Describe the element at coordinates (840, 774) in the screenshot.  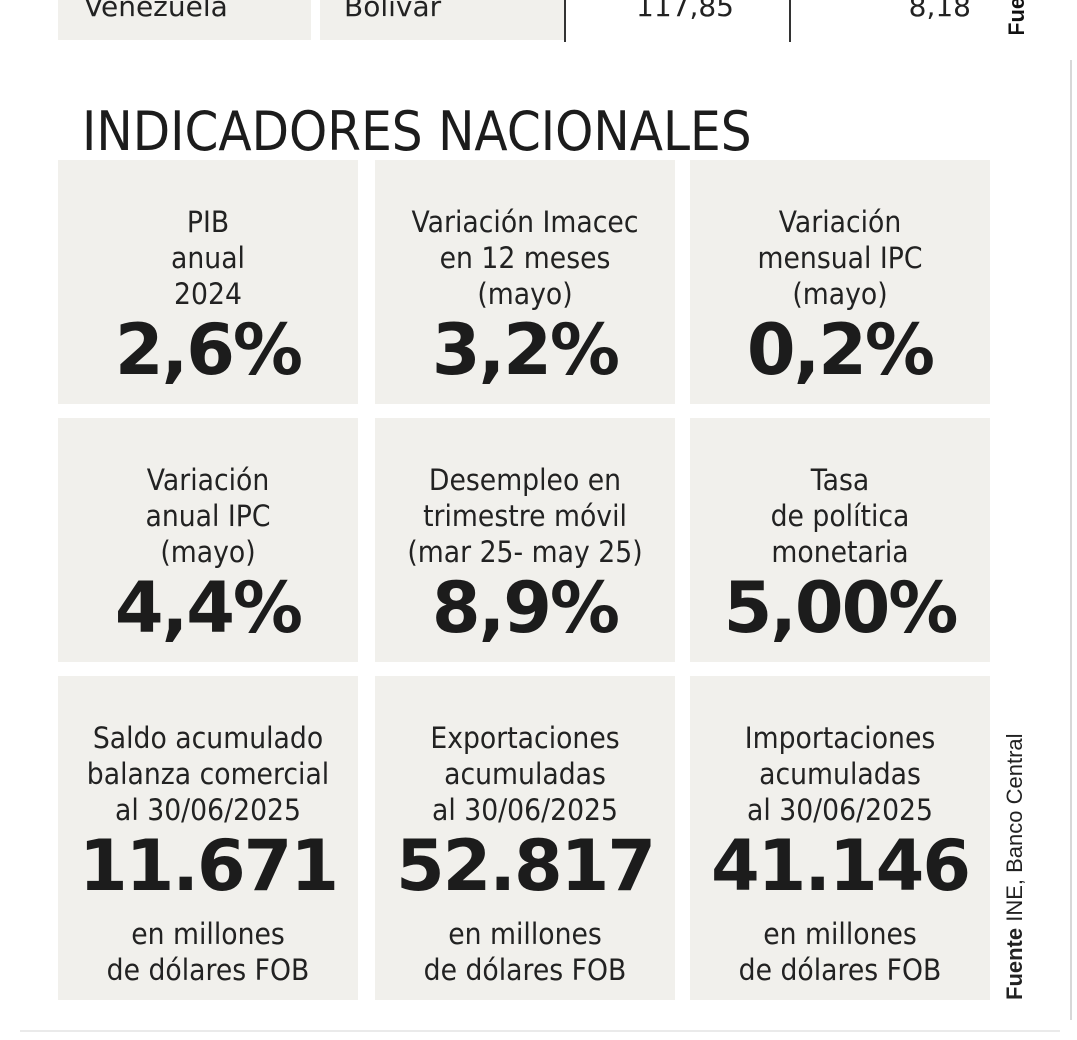
I see `card-label: Importaciones acumuladas al 30/06/2025` at that location.